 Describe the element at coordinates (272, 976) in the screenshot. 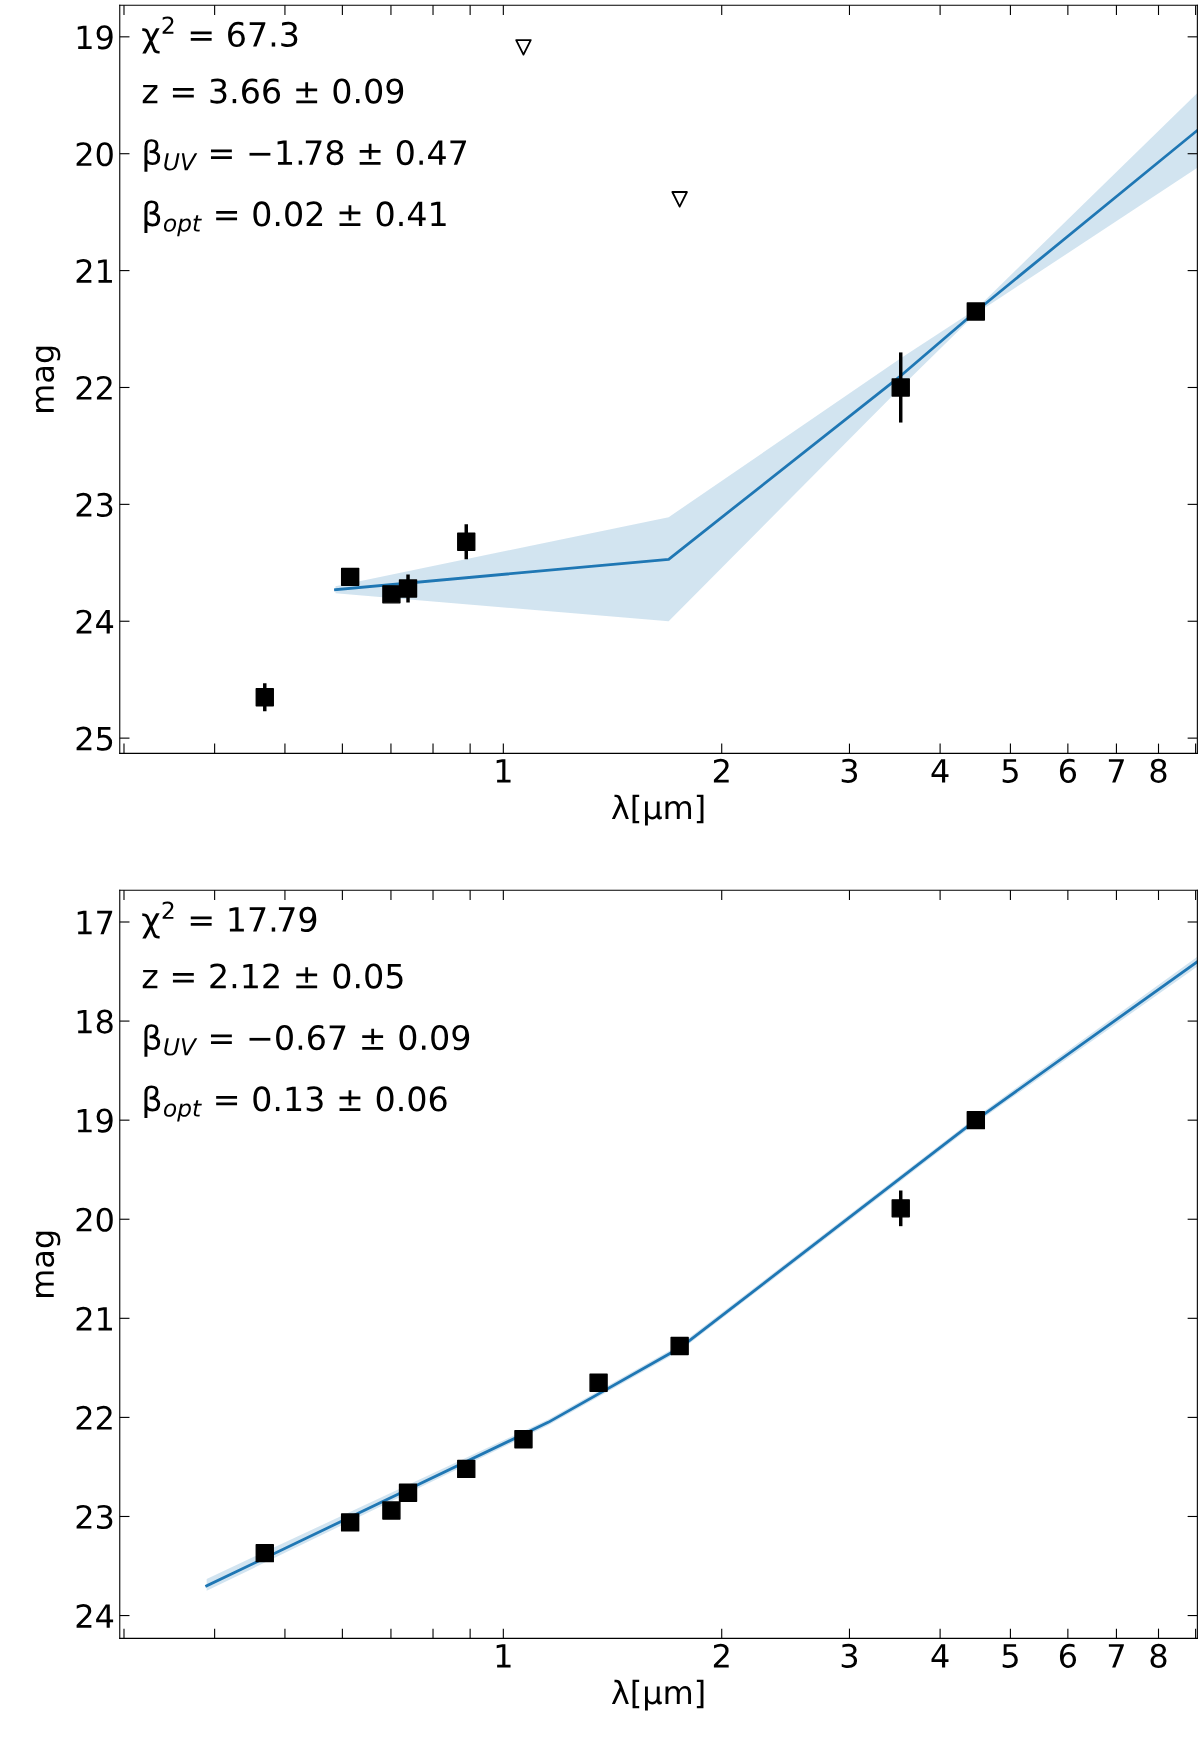

I see `annotation: z = 2.12 ± 0.05` at that location.